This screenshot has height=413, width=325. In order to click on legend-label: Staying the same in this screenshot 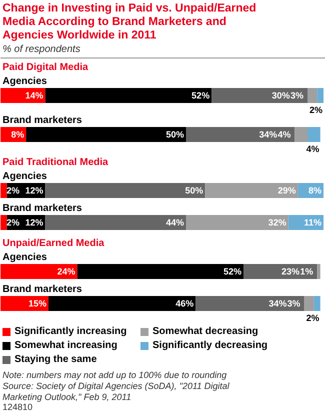, I will do `click(56, 359)`.